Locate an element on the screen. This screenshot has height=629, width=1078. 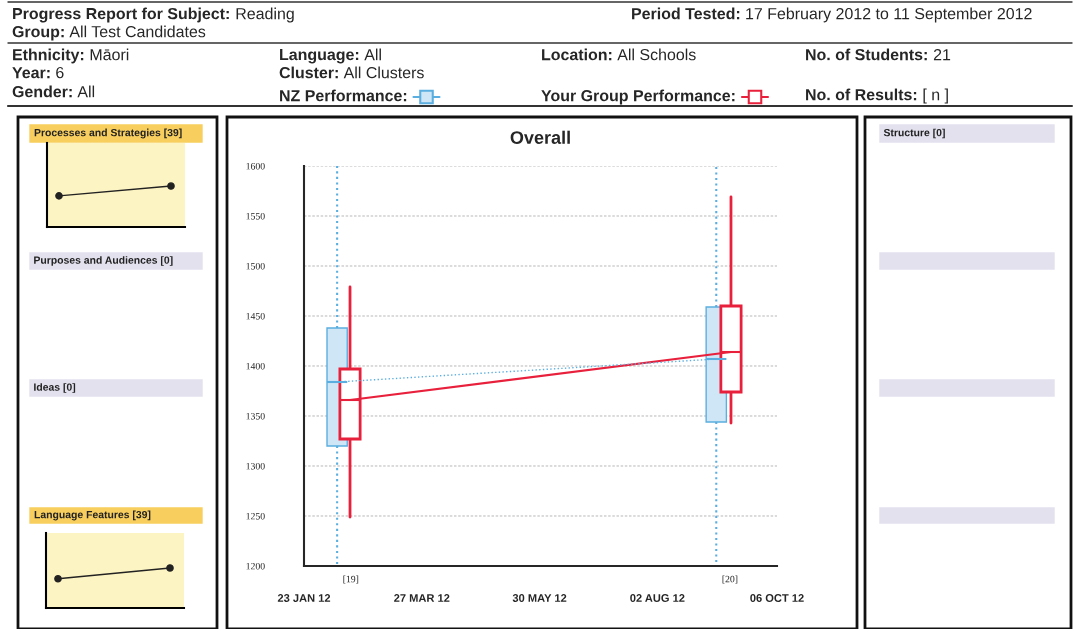
y-tick-label: 1500 is located at coordinates (255, 266).